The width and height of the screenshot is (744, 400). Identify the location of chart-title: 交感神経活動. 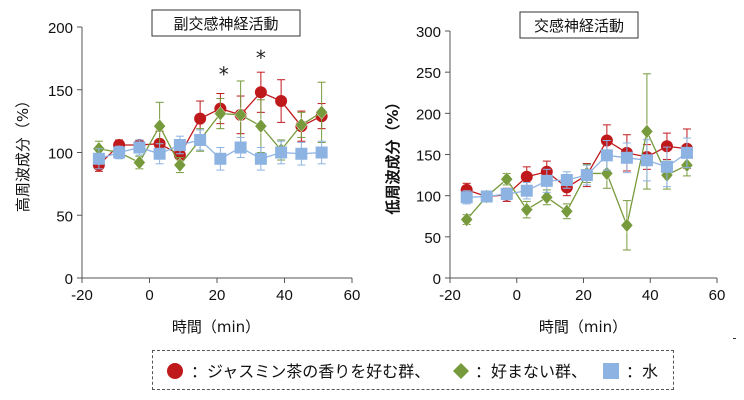
(579, 26).